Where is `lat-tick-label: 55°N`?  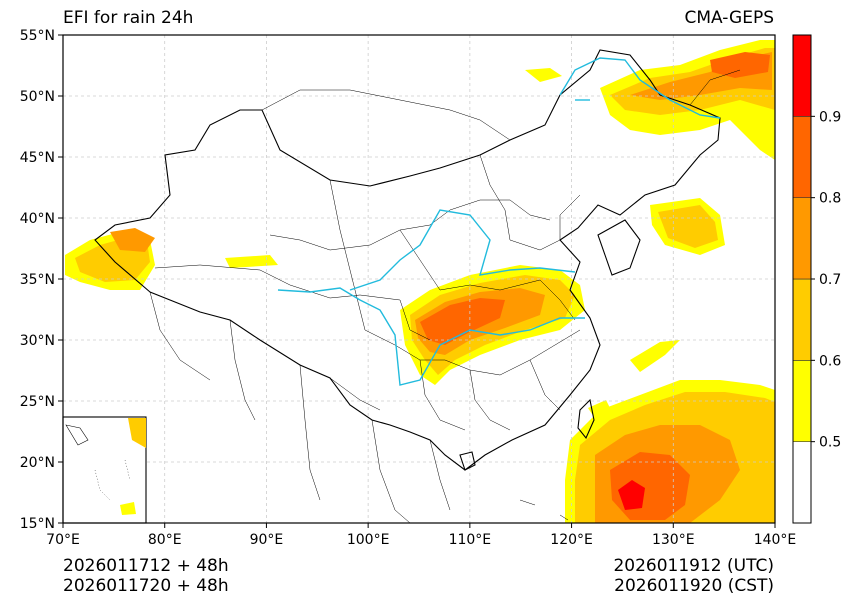 lat-tick-label: 55°N is located at coordinates (37, 36).